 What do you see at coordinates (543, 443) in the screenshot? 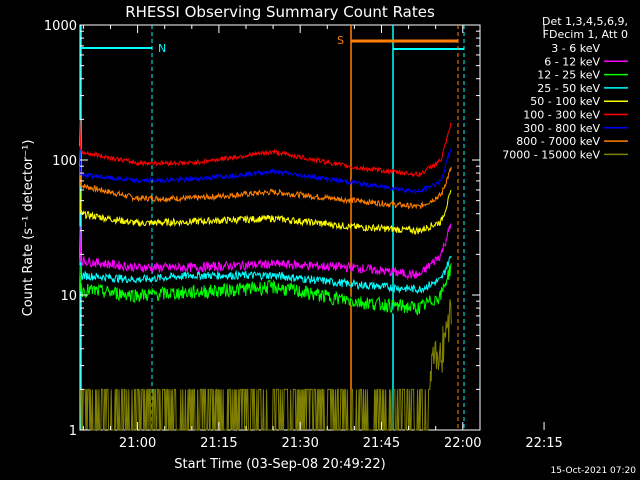
I see `x-tick-label: 22:15` at bounding box center [543, 443].